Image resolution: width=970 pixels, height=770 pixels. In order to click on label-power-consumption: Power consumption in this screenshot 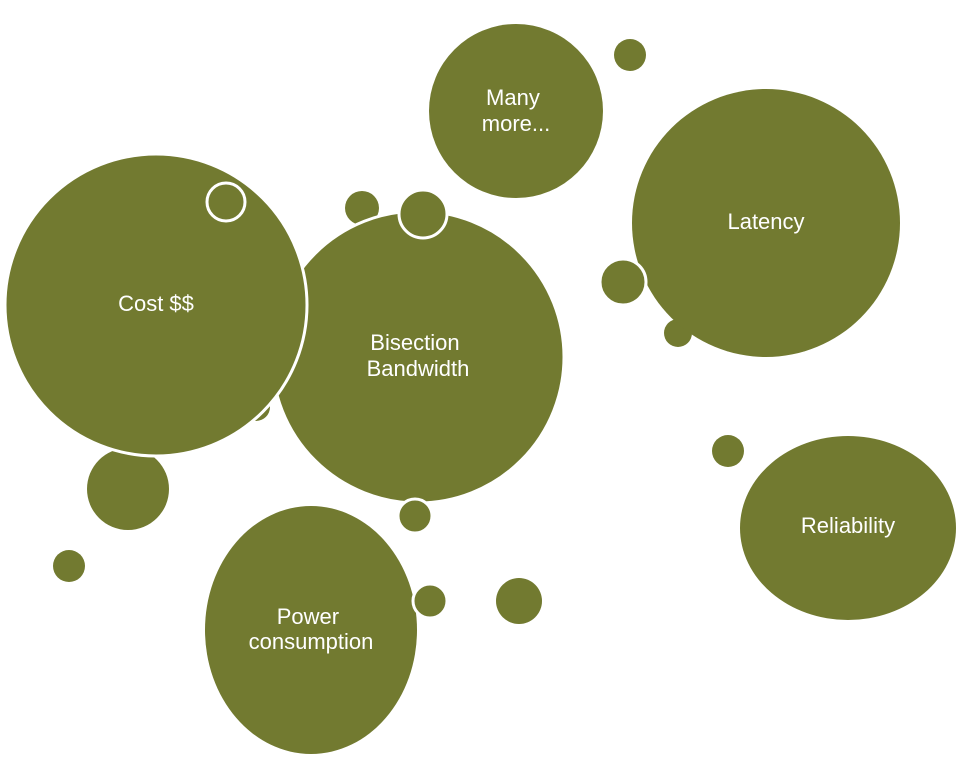, I will do `click(311, 629)`.